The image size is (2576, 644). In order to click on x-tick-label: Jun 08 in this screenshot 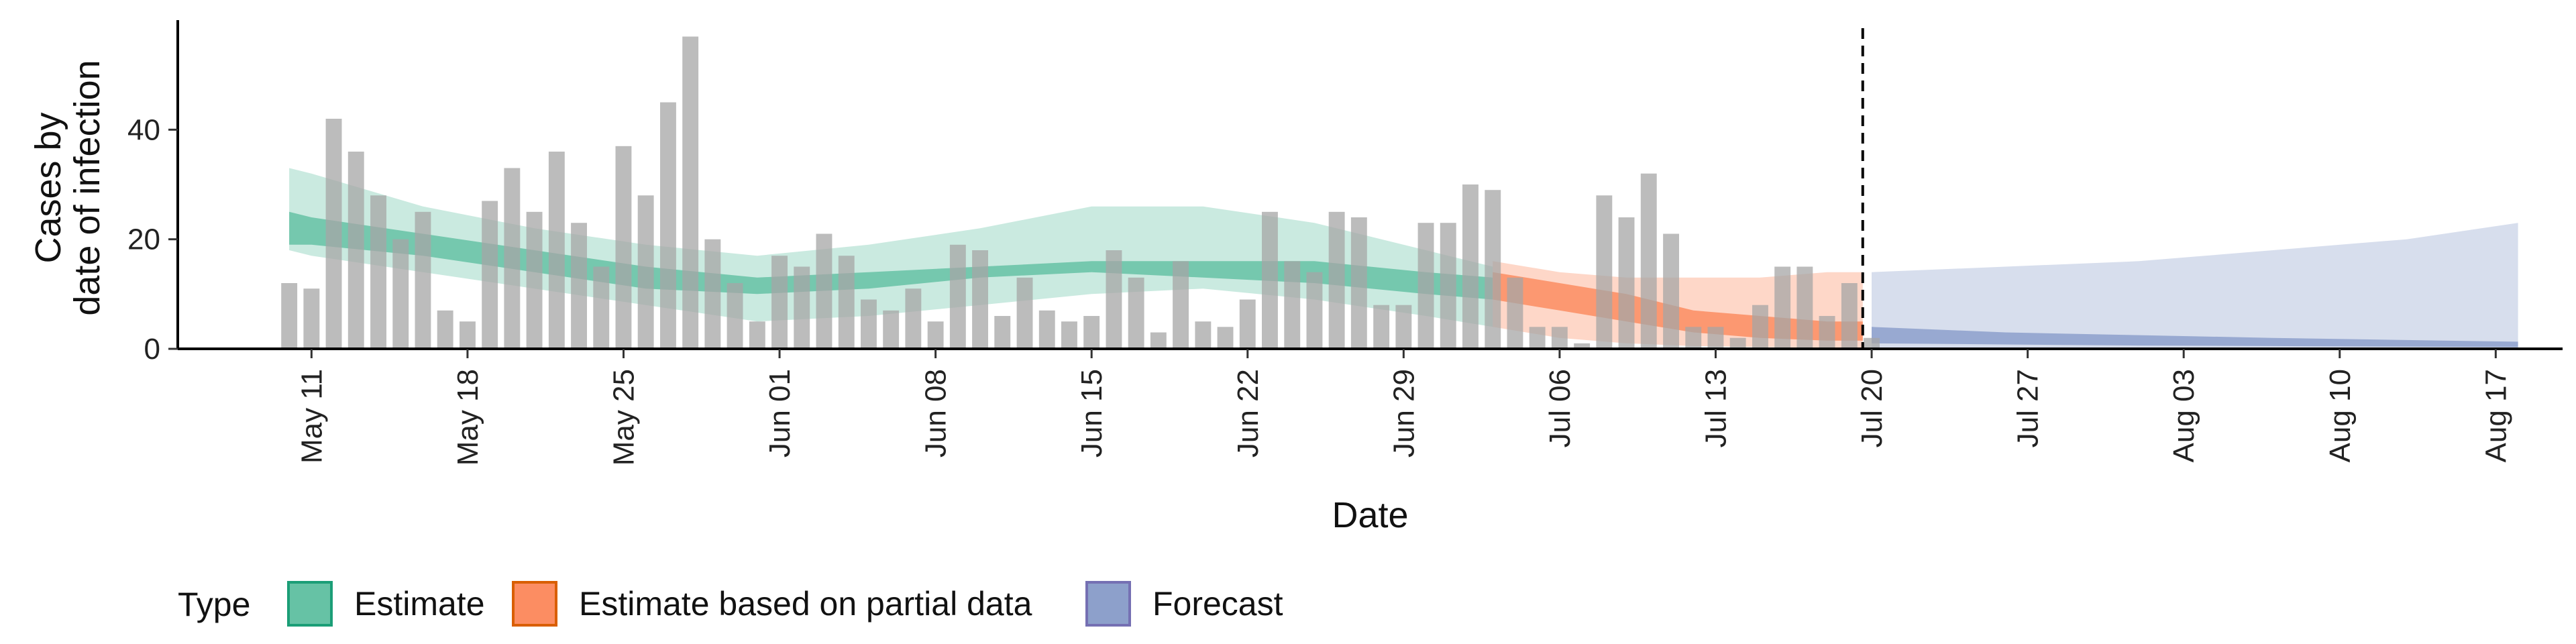, I will do `click(936, 413)`.